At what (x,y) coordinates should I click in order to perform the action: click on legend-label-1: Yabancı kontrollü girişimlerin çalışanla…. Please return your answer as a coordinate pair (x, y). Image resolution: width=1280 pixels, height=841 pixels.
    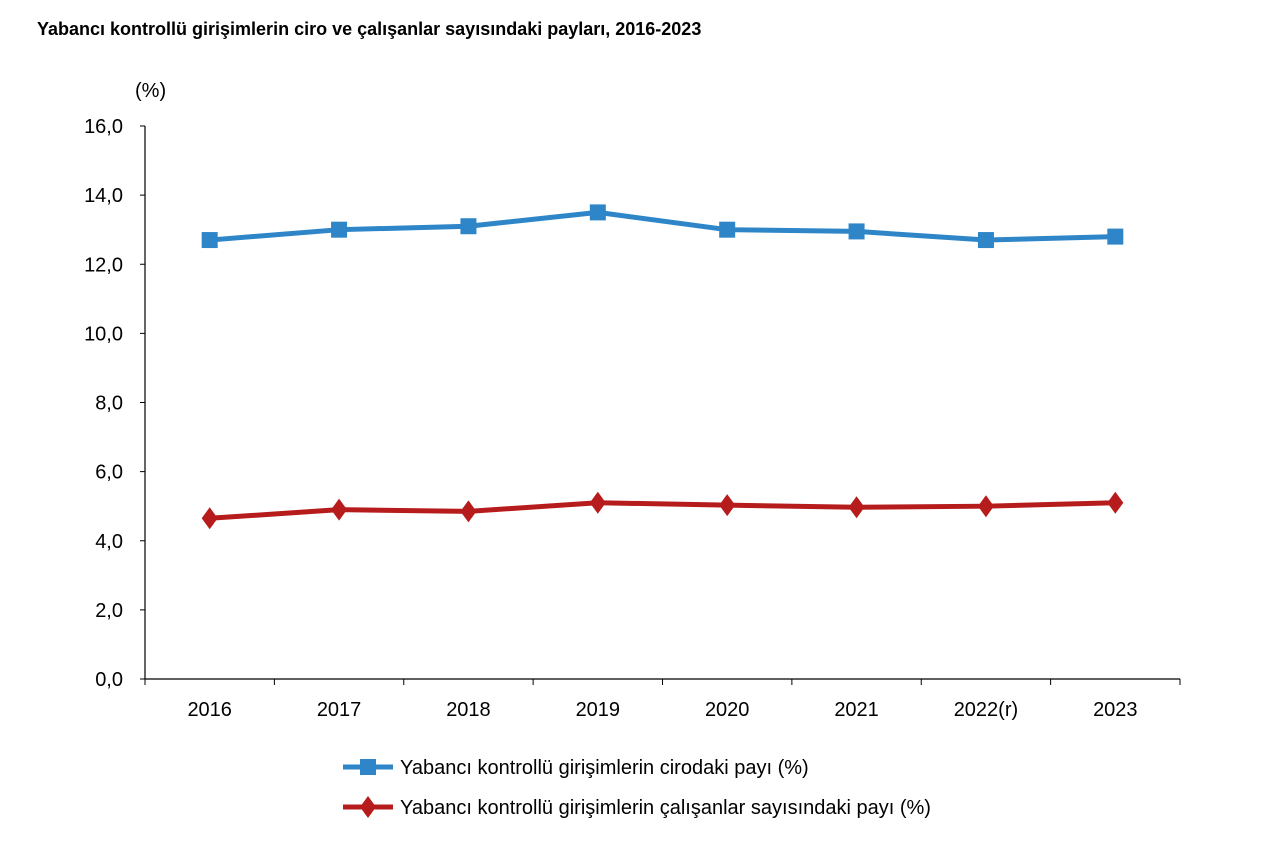
    Looking at the image, I should click on (665, 808).